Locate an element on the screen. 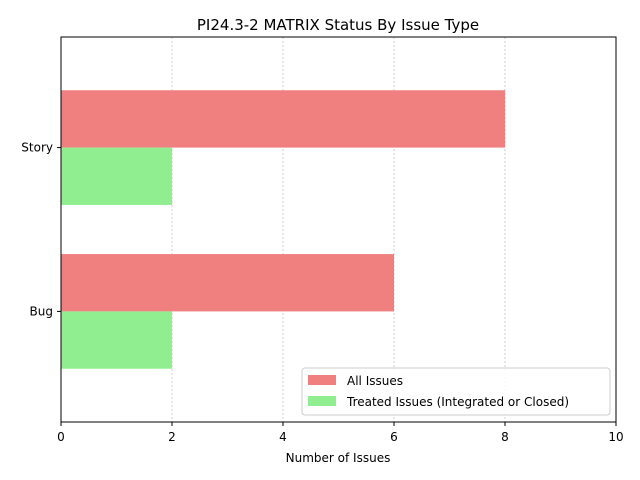 The width and height of the screenshot is (640, 480). y-tick-label: Bug is located at coordinates (41, 311).